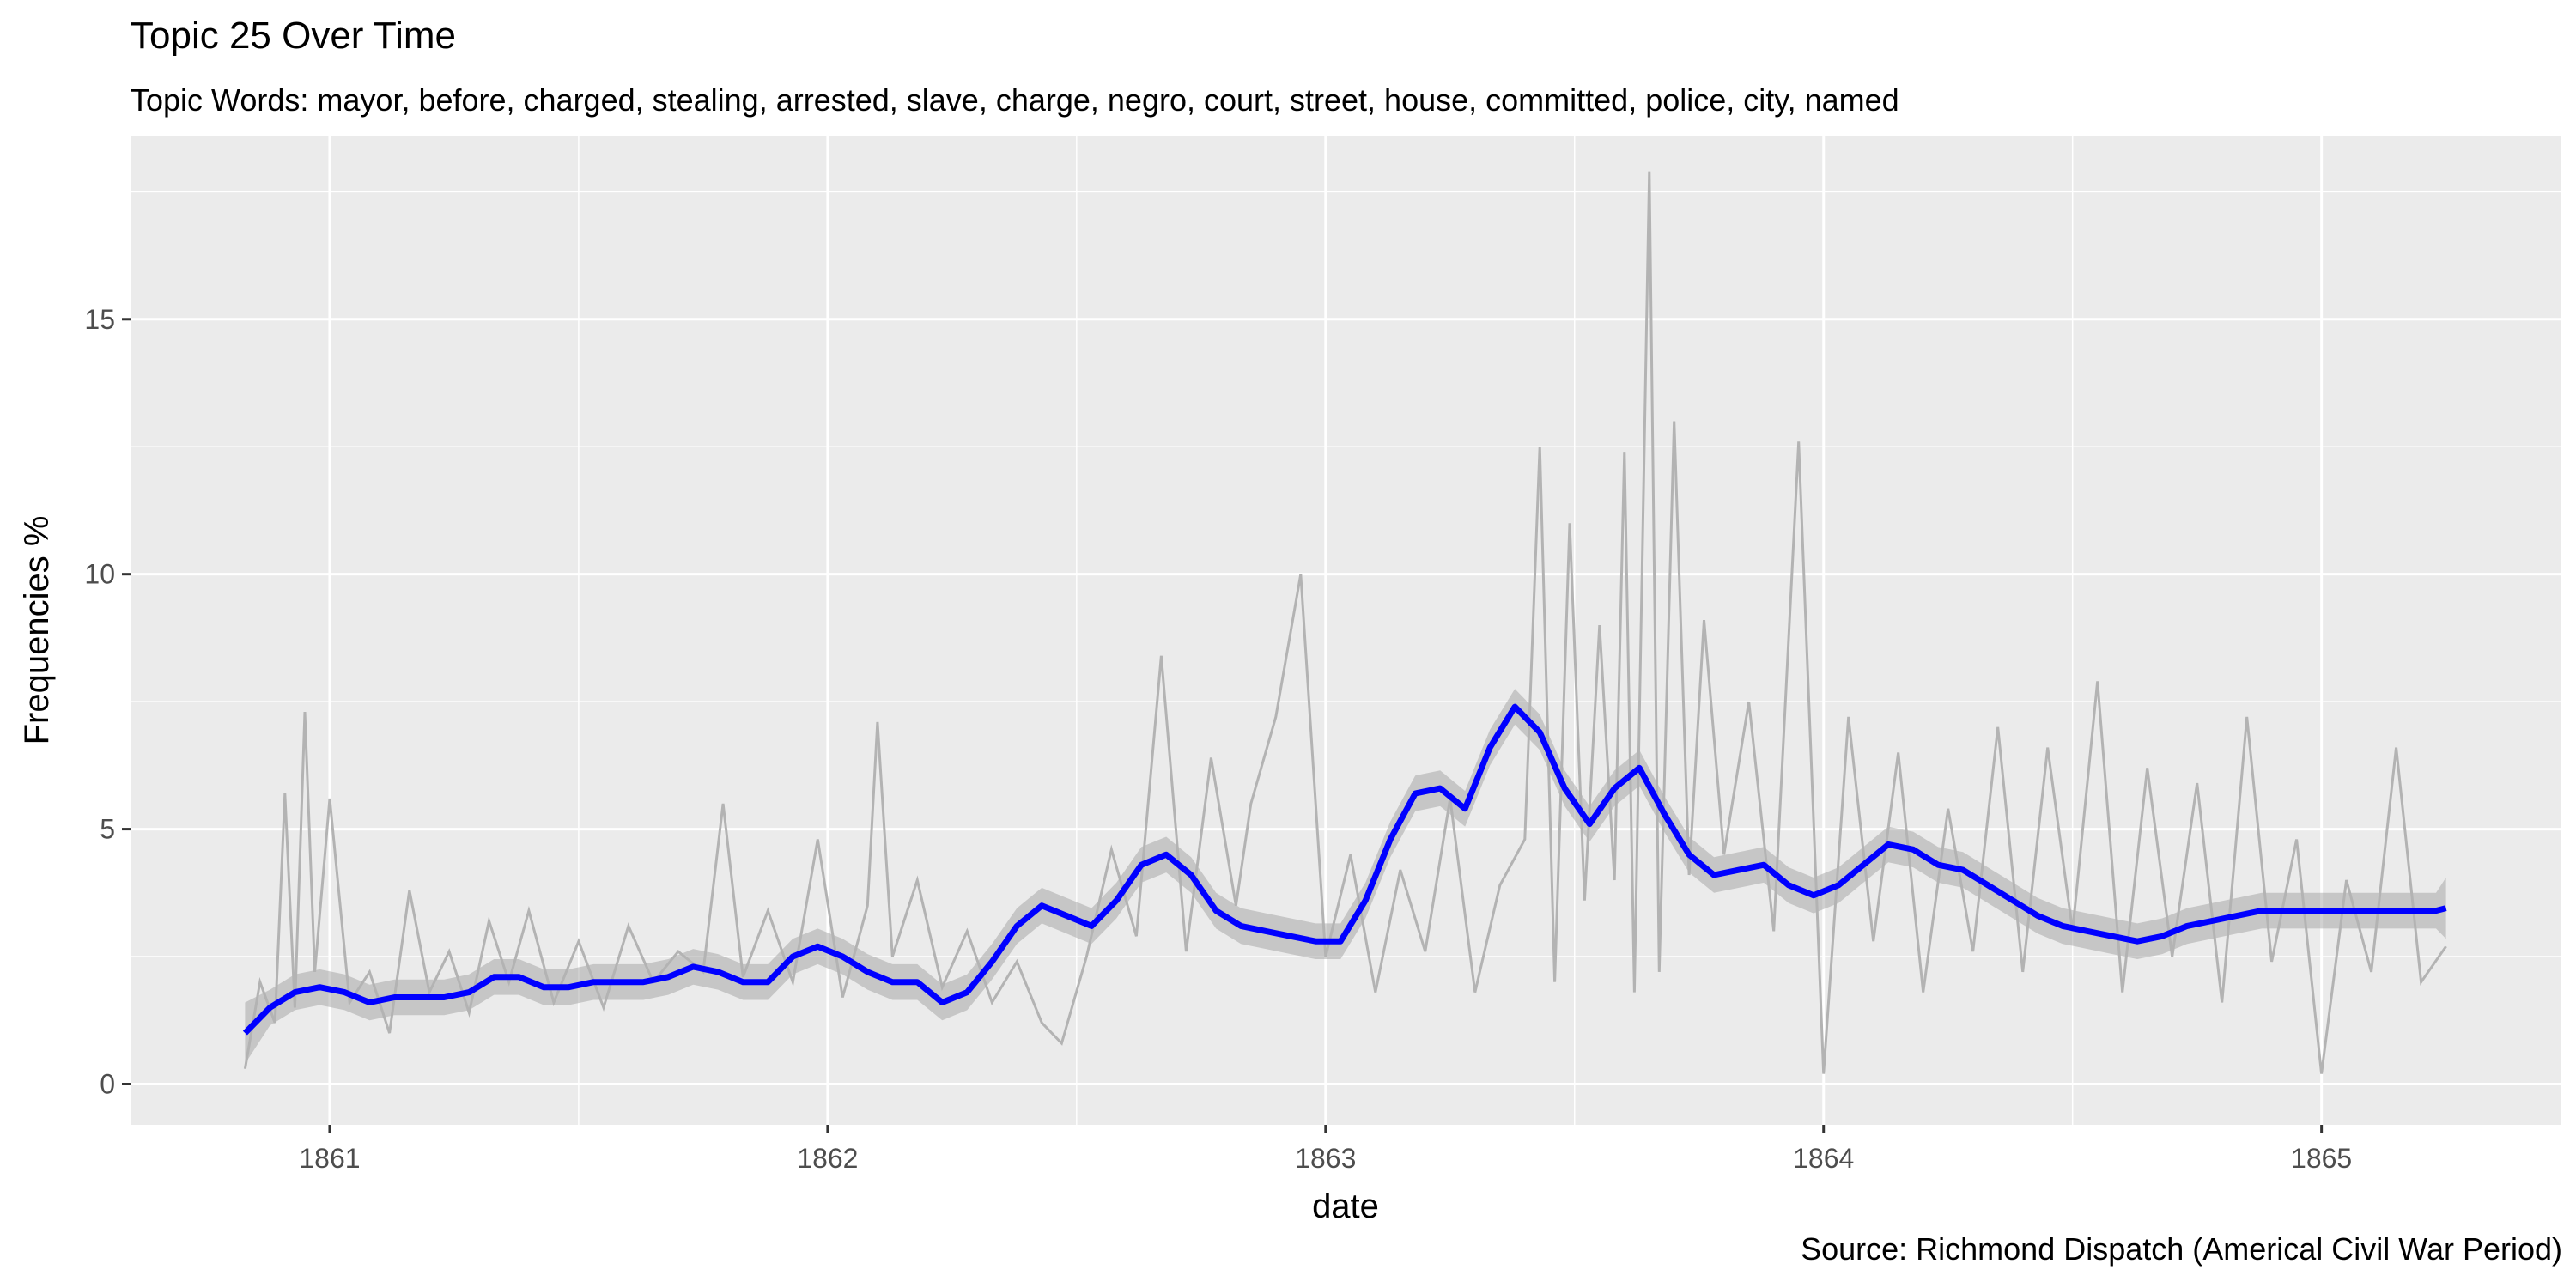 The width and height of the screenshot is (2576, 1288). Describe the element at coordinates (99, 319) in the screenshot. I see `y-tick-label: 15` at that location.